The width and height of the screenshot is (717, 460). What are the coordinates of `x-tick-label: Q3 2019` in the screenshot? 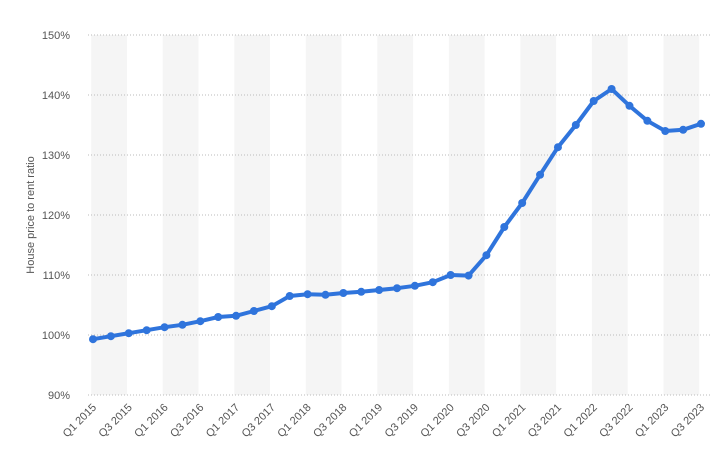 It's located at (402, 421).